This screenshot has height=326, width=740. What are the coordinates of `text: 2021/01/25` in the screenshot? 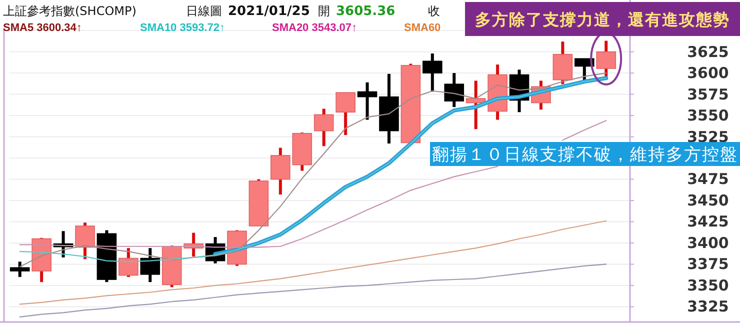 It's located at (269, 11).